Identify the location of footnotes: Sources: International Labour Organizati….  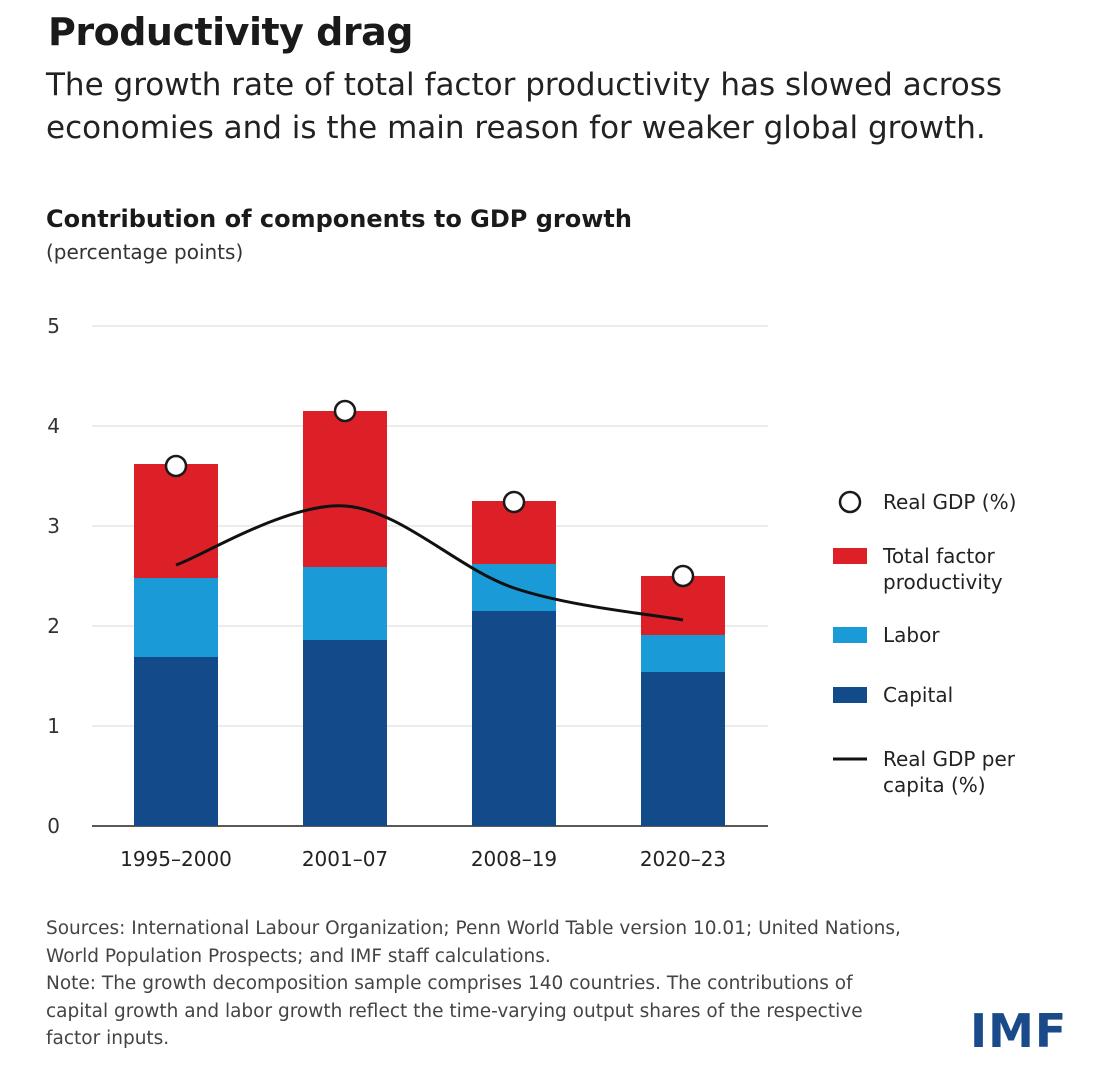
(481, 984).